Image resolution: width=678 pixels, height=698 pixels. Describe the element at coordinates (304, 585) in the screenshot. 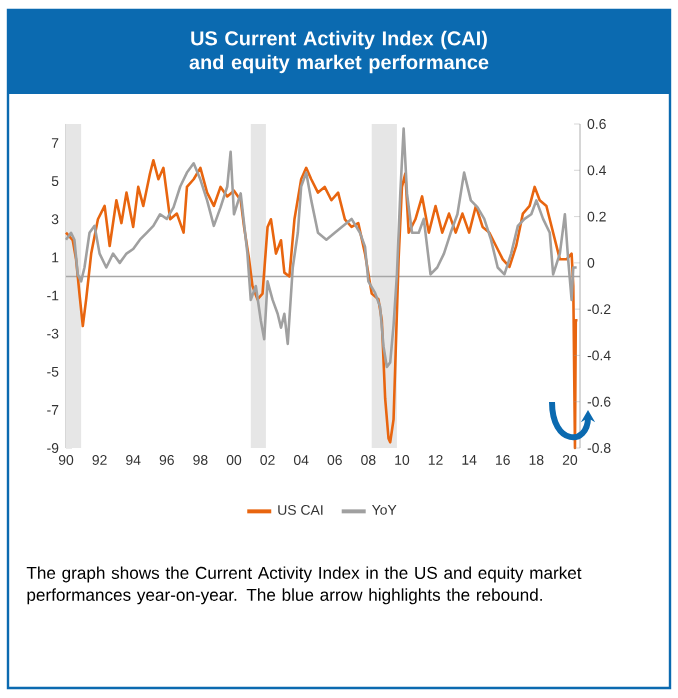

I see `text: The graph shows the Current Activity Index in the US and equity market performances year-on-year. The blue arrow highlights the rebound.` at that location.